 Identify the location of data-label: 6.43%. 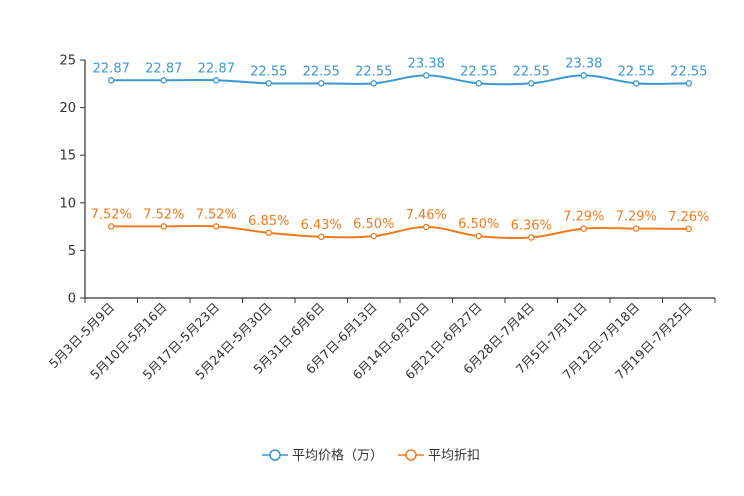
(321, 225).